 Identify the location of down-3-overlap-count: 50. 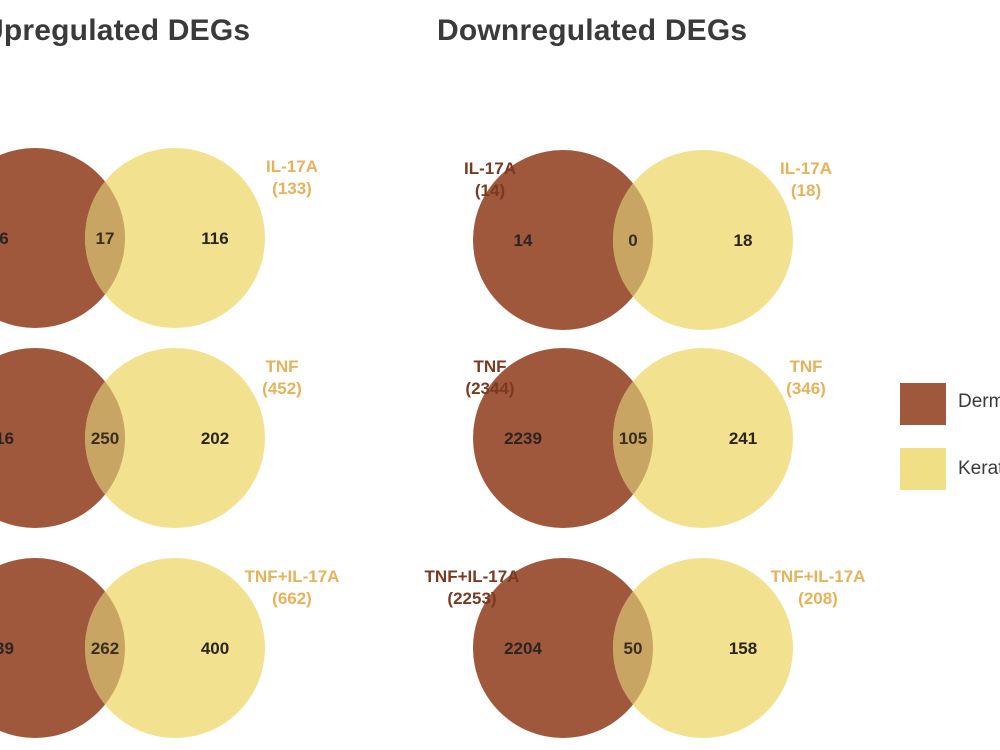
(633, 648).